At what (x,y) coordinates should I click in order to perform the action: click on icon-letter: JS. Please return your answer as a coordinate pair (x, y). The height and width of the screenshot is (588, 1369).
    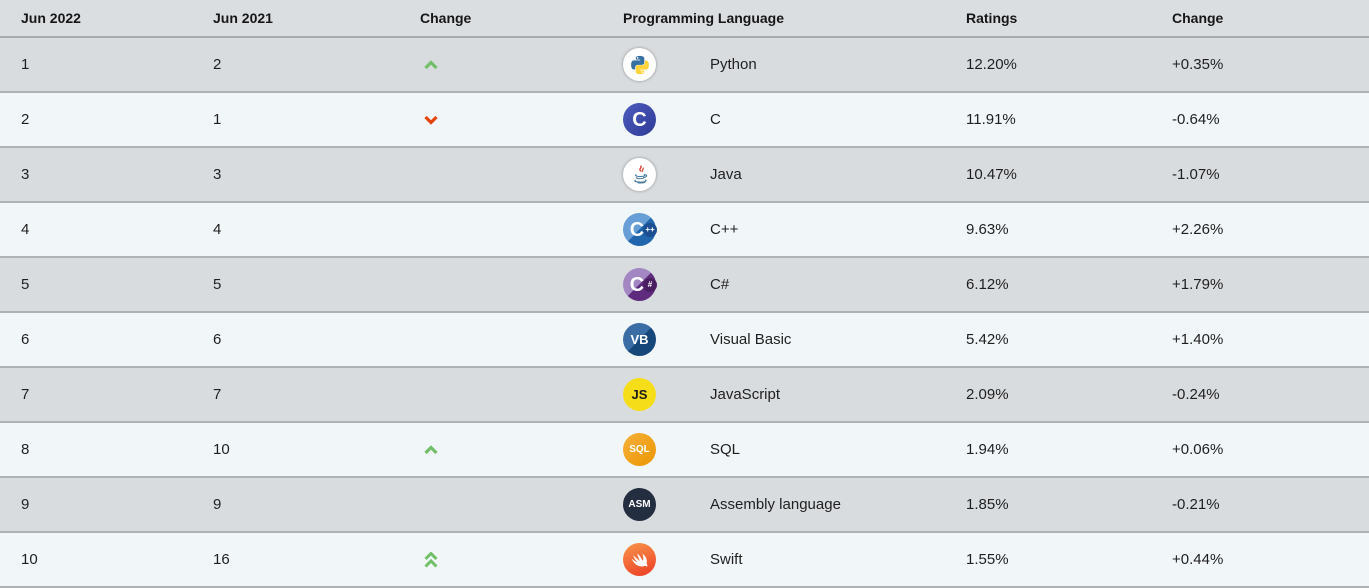
    Looking at the image, I should click on (639, 394).